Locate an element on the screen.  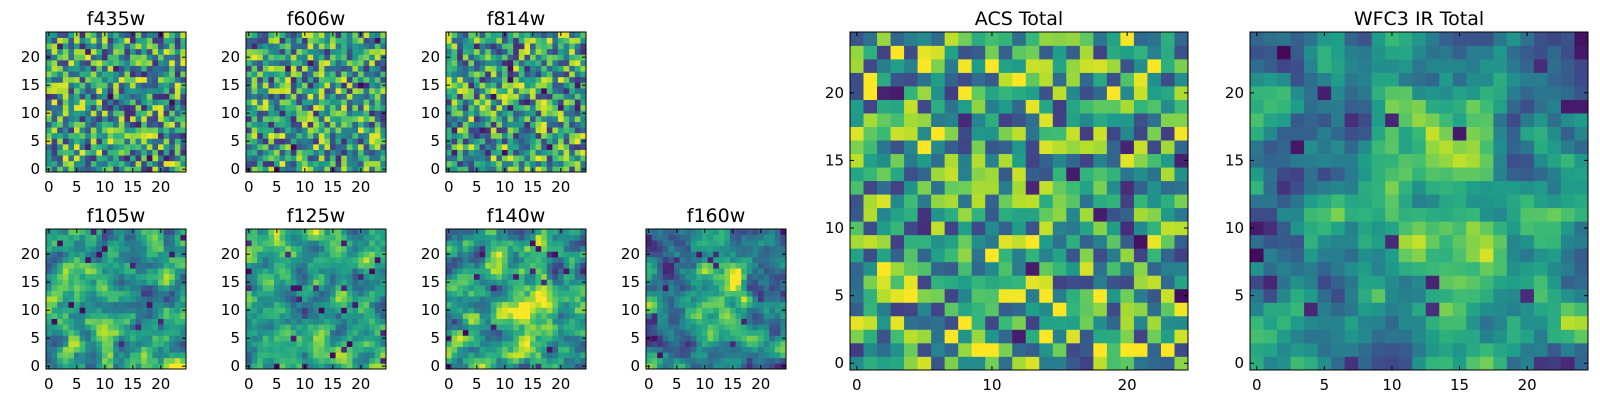
x-tick-label: 15 is located at coordinates (532, 187).